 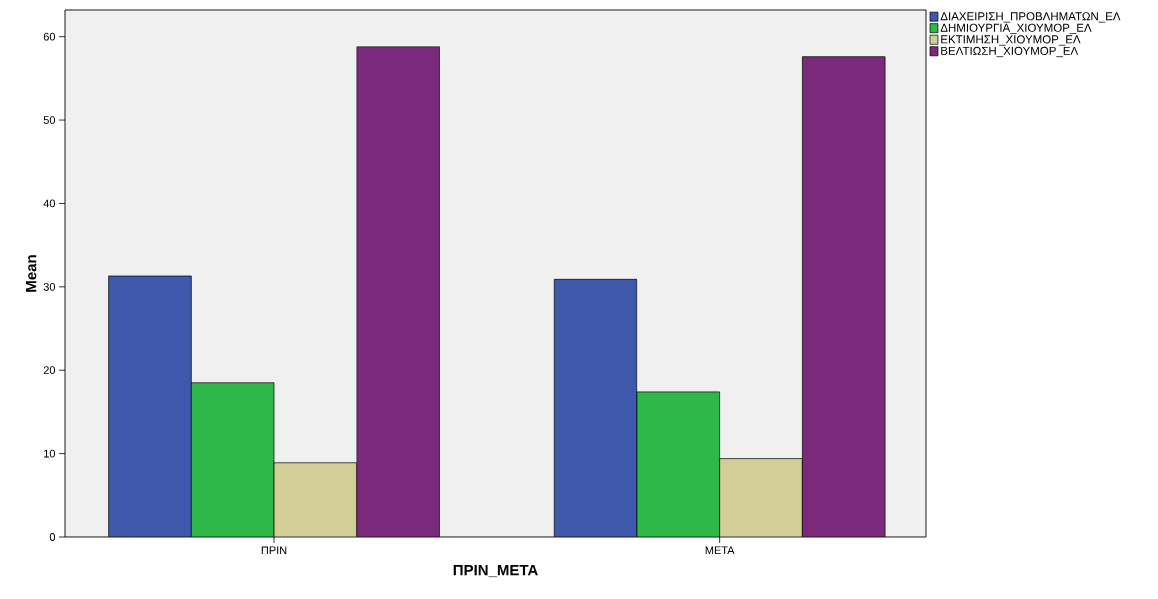 What do you see at coordinates (720, 550) in the screenshot?
I see `x-tick-label: ΜΕΤΑ` at bounding box center [720, 550].